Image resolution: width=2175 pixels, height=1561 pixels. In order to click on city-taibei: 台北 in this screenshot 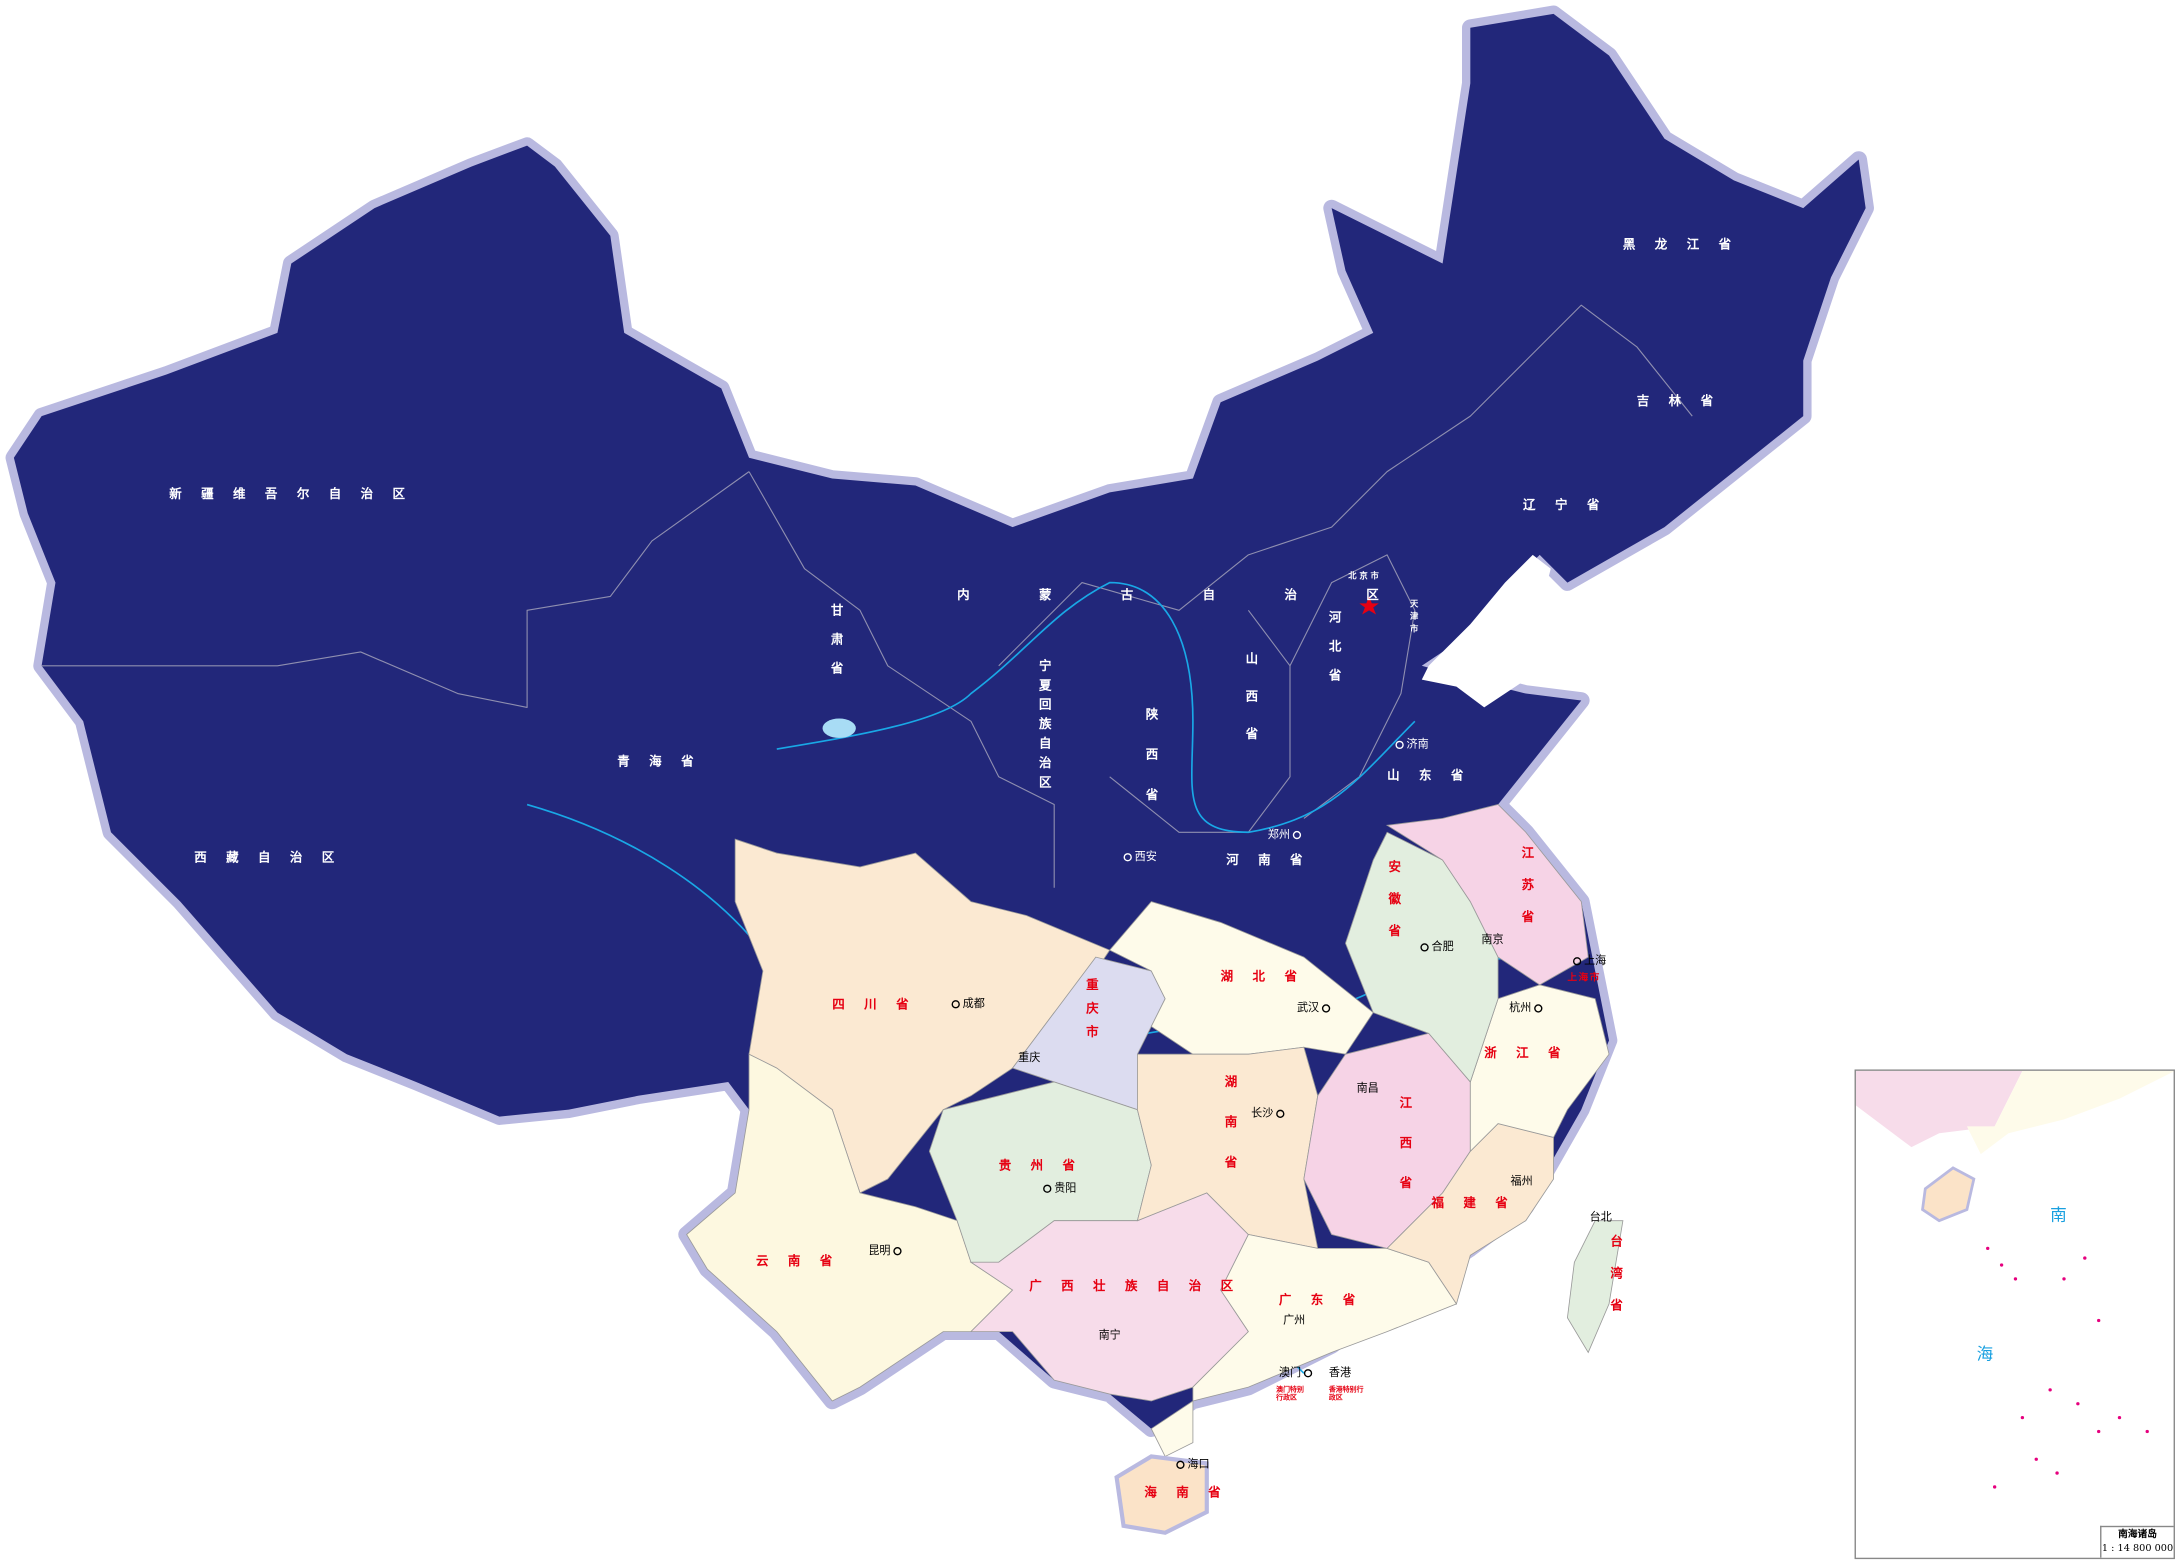, I will do `click(1601, 1218)`.